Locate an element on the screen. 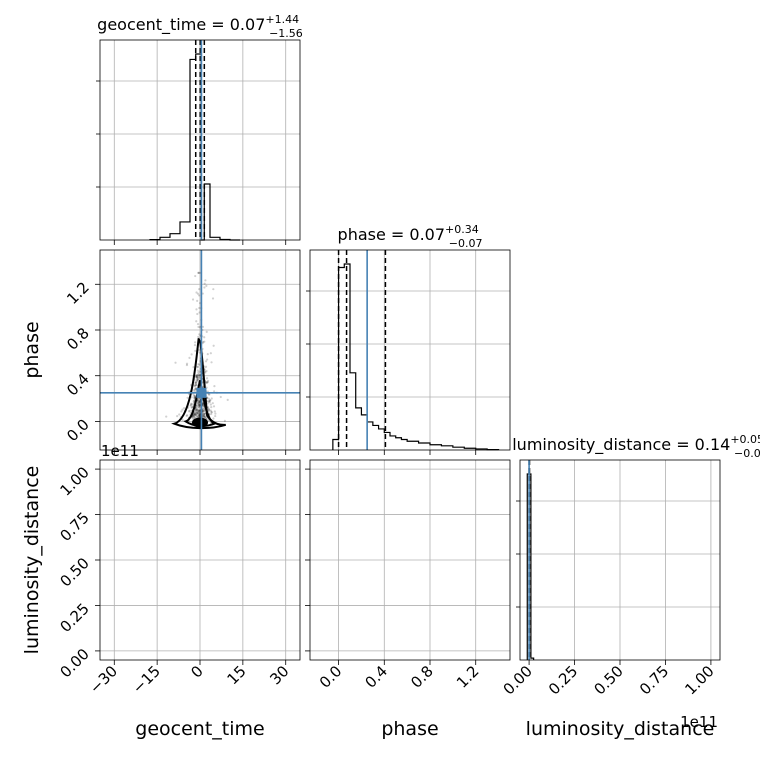  undefined-xticklabel-0: −30 is located at coordinates (103, 679).